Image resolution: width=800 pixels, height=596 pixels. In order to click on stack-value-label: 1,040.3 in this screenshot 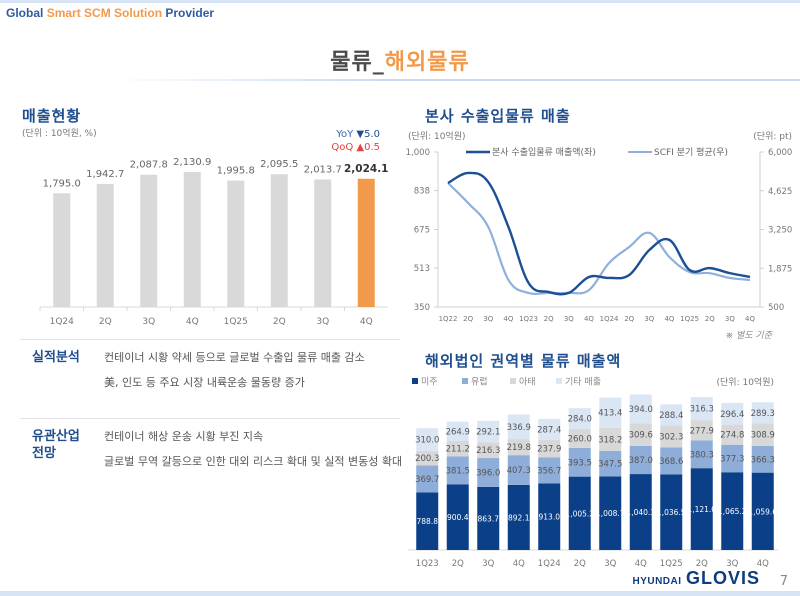, I will do `click(640, 512)`.